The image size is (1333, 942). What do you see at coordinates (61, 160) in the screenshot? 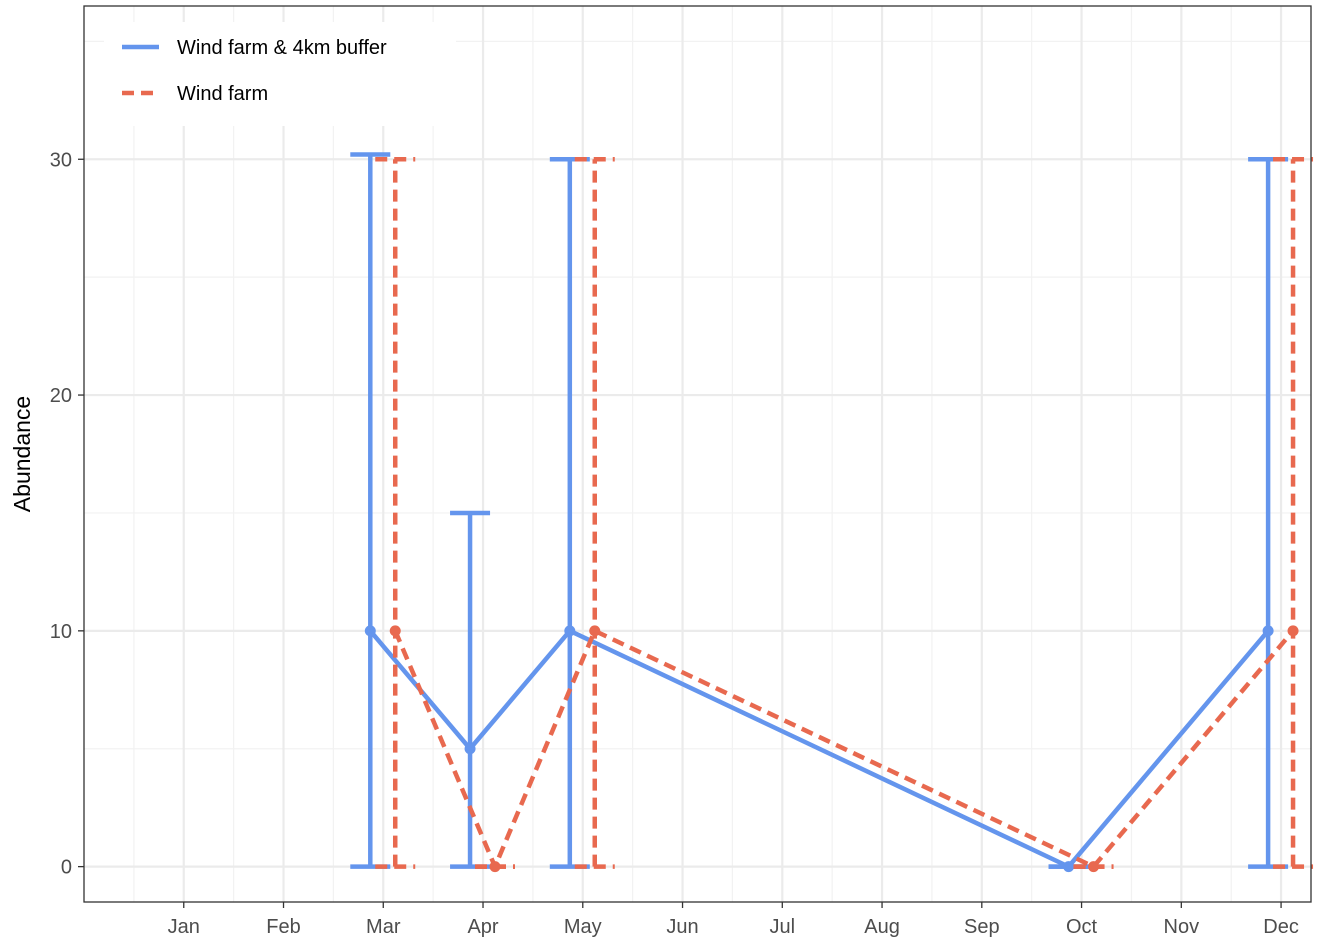
I see `y-tick-label: 30` at bounding box center [61, 160].